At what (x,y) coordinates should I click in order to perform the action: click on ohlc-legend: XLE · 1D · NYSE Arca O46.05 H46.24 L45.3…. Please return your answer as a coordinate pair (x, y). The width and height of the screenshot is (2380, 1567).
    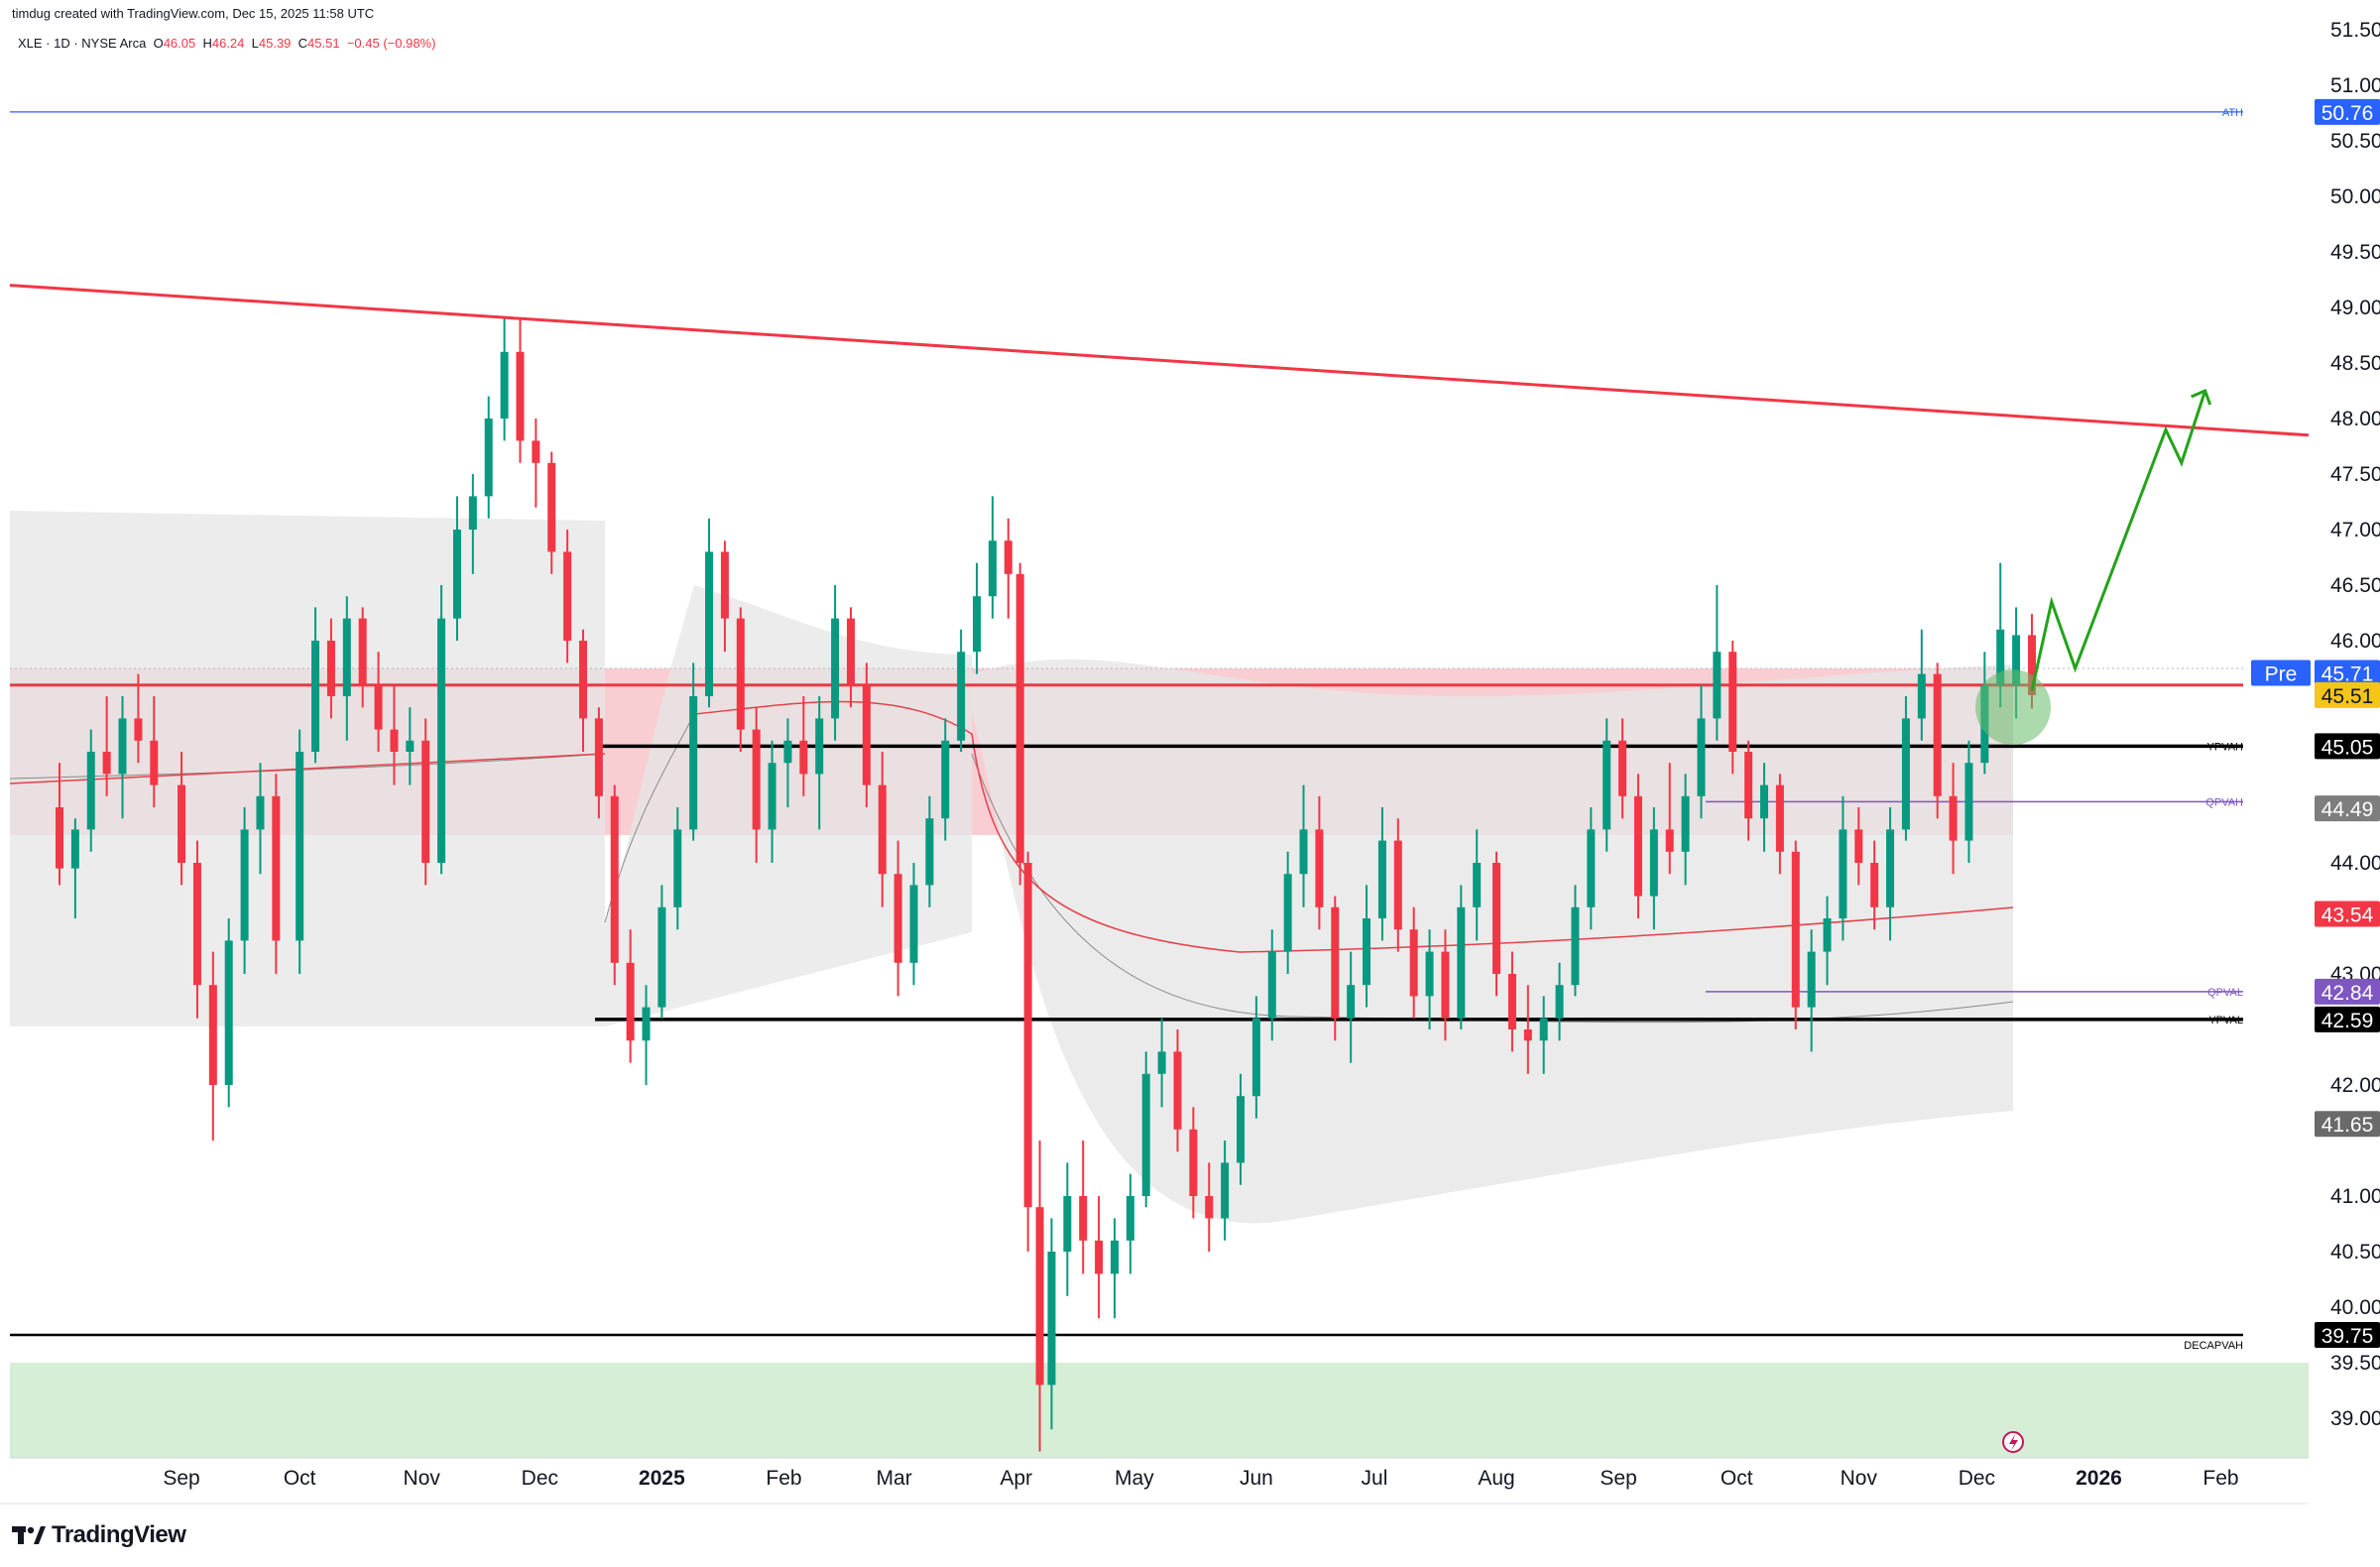
    Looking at the image, I should click on (226, 44).